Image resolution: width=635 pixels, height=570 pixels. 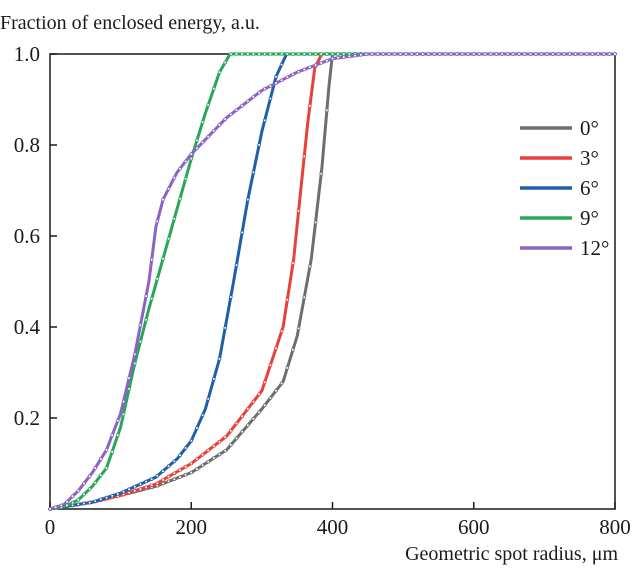 What do you see at coordinates (589, 188) in the screenshot?
I see `legend-label: 6°` at bounding box center [589, 188].